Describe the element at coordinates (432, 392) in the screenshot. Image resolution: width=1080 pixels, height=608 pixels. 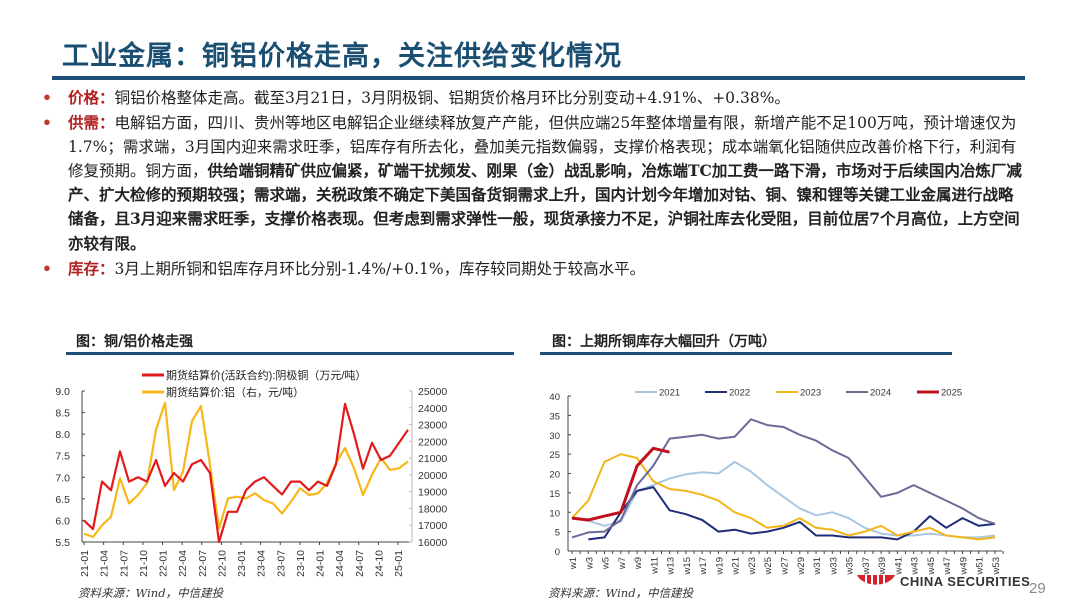
I see `y2-tick-label: 25000` at that location.